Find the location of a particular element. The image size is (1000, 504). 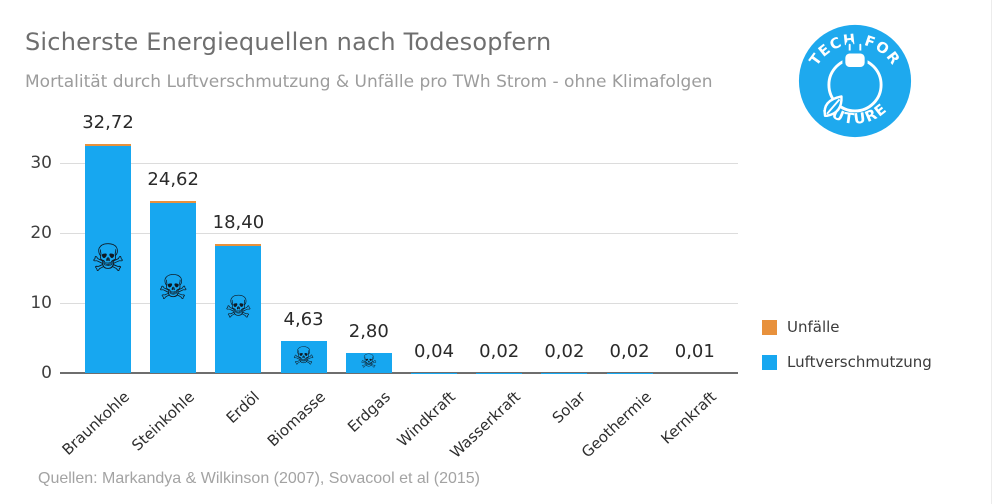

legend-item: Luftverschmutzung is located at coordinates (862, 362).